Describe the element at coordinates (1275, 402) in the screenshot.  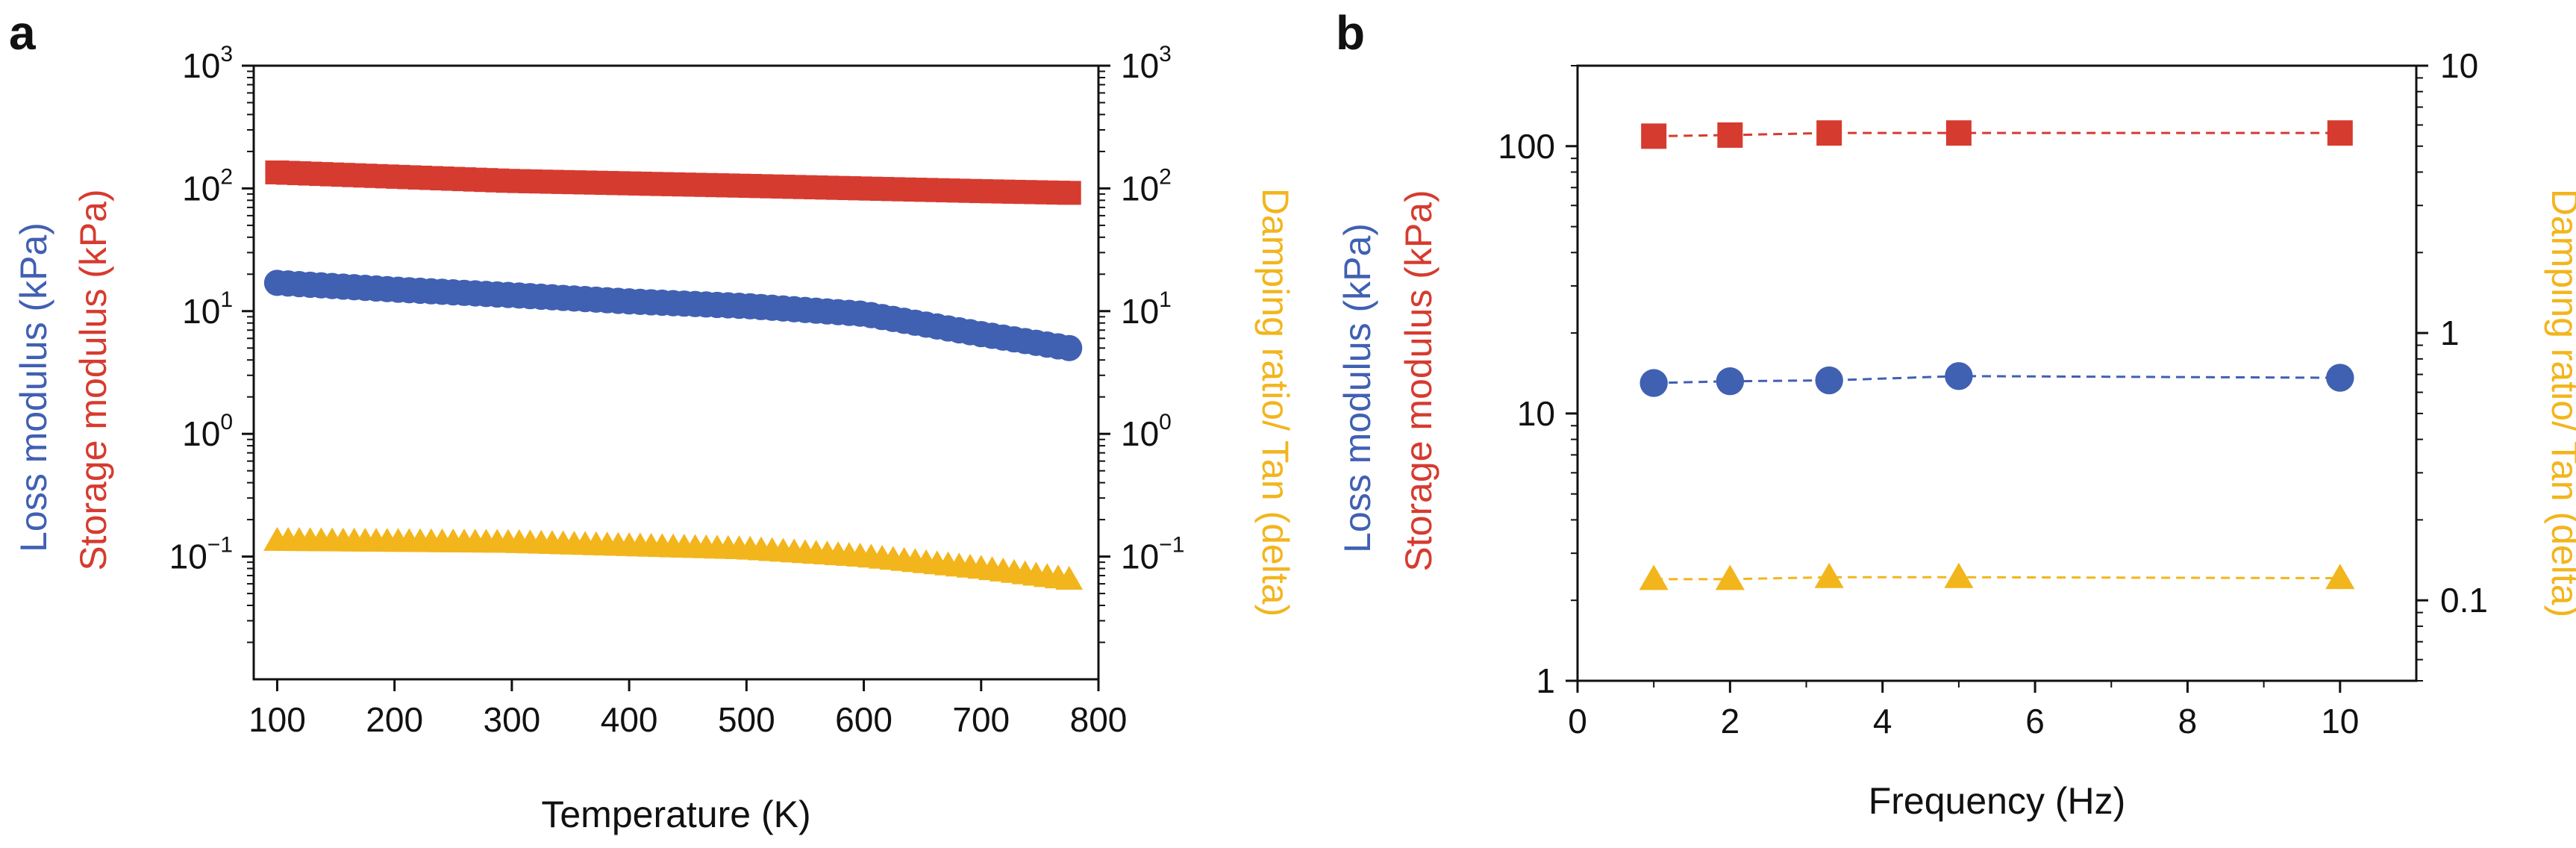
I see `panel-a-y-axis-title-right: Damping ratio/ Tan (delta)` at that location.